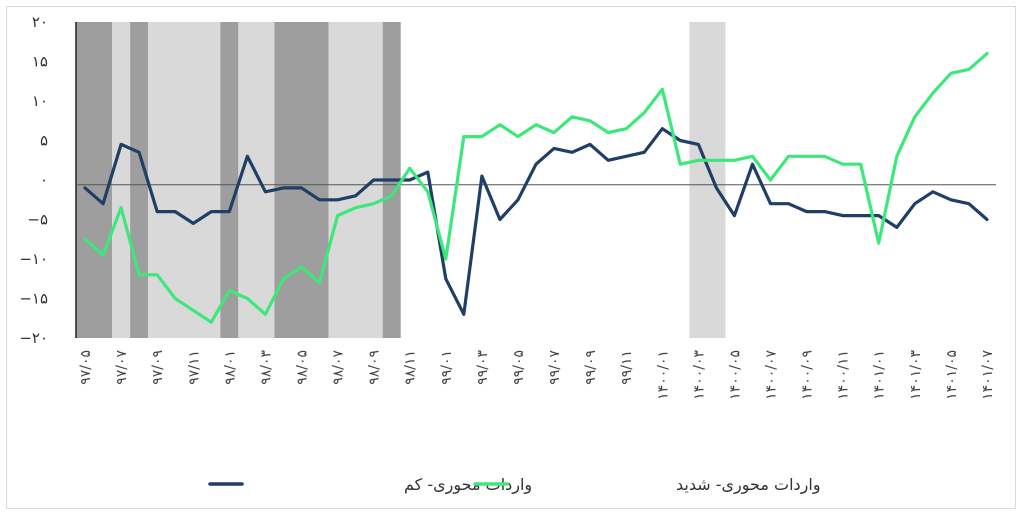 This screenshot has height=517, width=1024. I want to click on x-tick-label: ۱۴۰۱/۰۱, so click(880, 375).